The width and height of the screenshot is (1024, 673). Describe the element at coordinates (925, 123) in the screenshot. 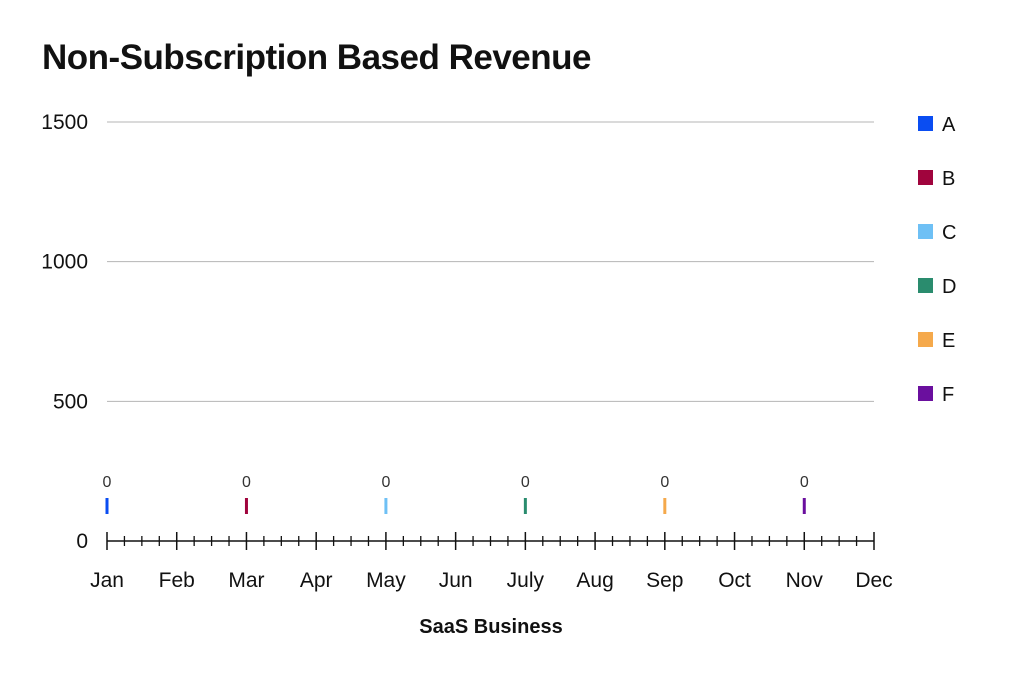

I see `legend-swatch-a` at that location.